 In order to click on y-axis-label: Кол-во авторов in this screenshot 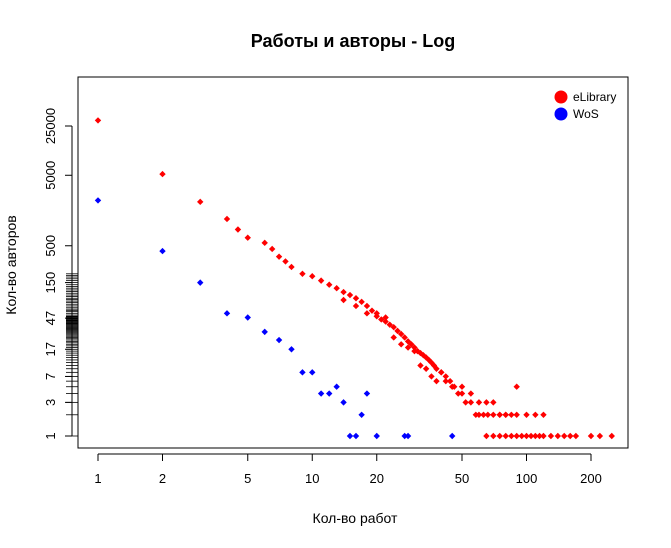, I will do `click(11, 264)`.